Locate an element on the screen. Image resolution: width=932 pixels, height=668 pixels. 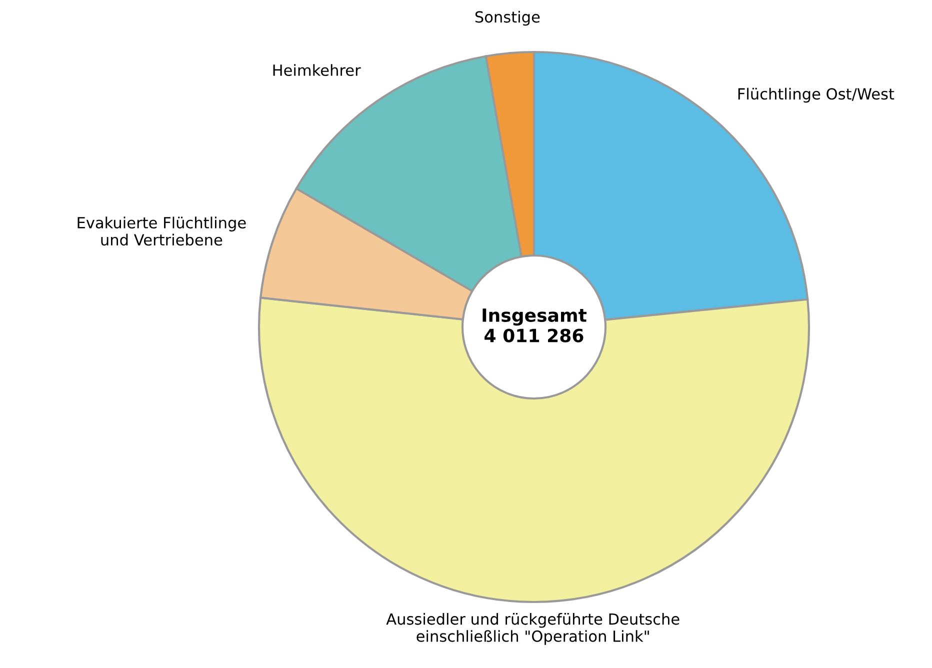
slice-label: Aussiedler und rückgeführte Deutsche einschließlich "Operation Link" is located at coordinates (533, 629).